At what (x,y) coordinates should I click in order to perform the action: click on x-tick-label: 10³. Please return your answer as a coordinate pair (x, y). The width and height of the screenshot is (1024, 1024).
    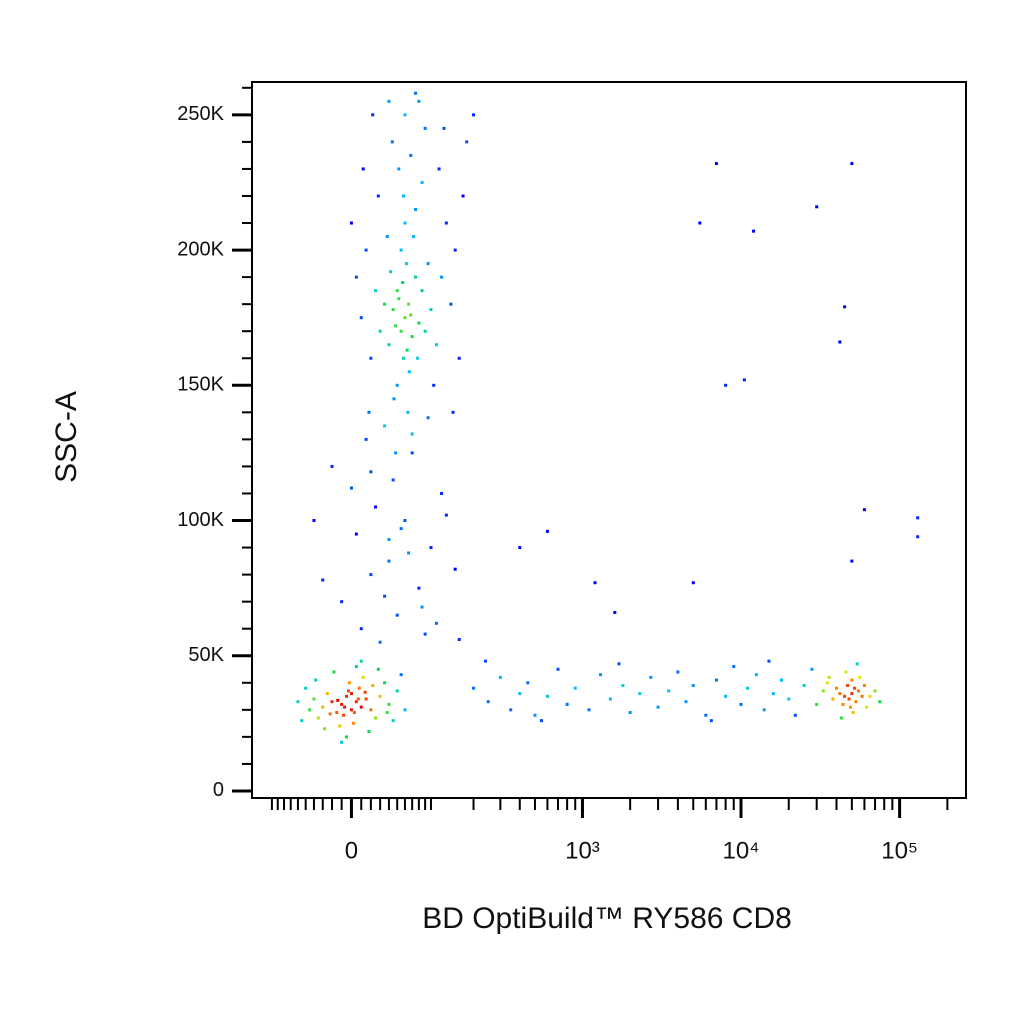
    Looking at the image, I should click on (582, 850).